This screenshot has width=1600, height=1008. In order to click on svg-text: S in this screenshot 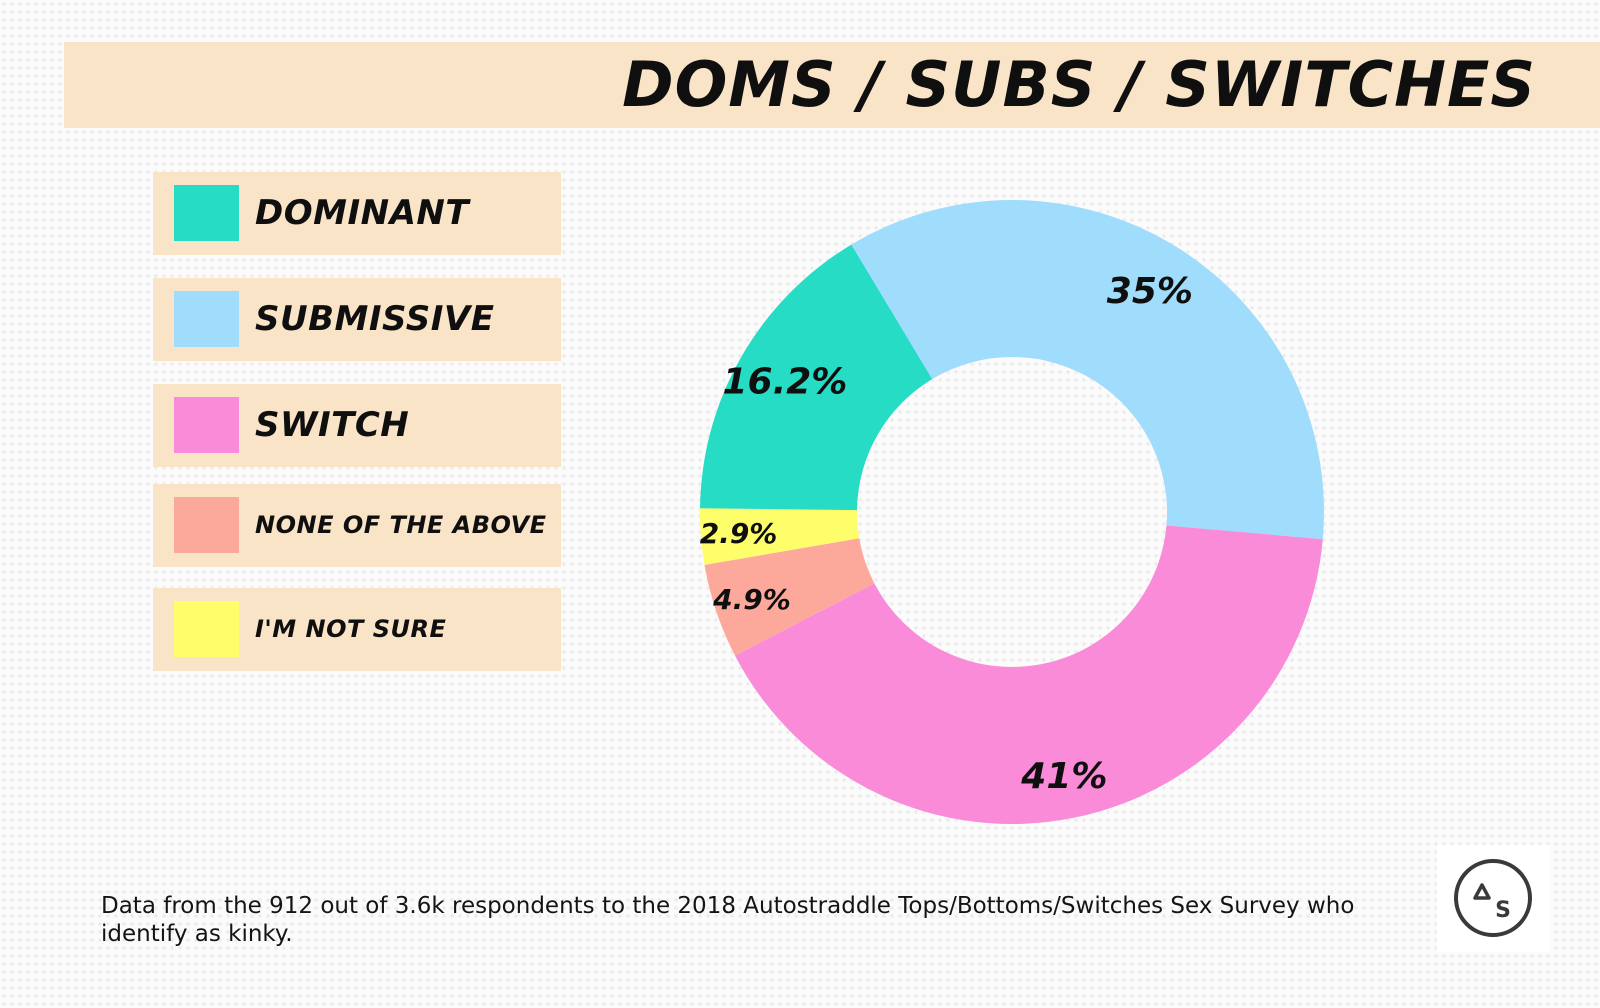, I will do `click(1503, 910)`.